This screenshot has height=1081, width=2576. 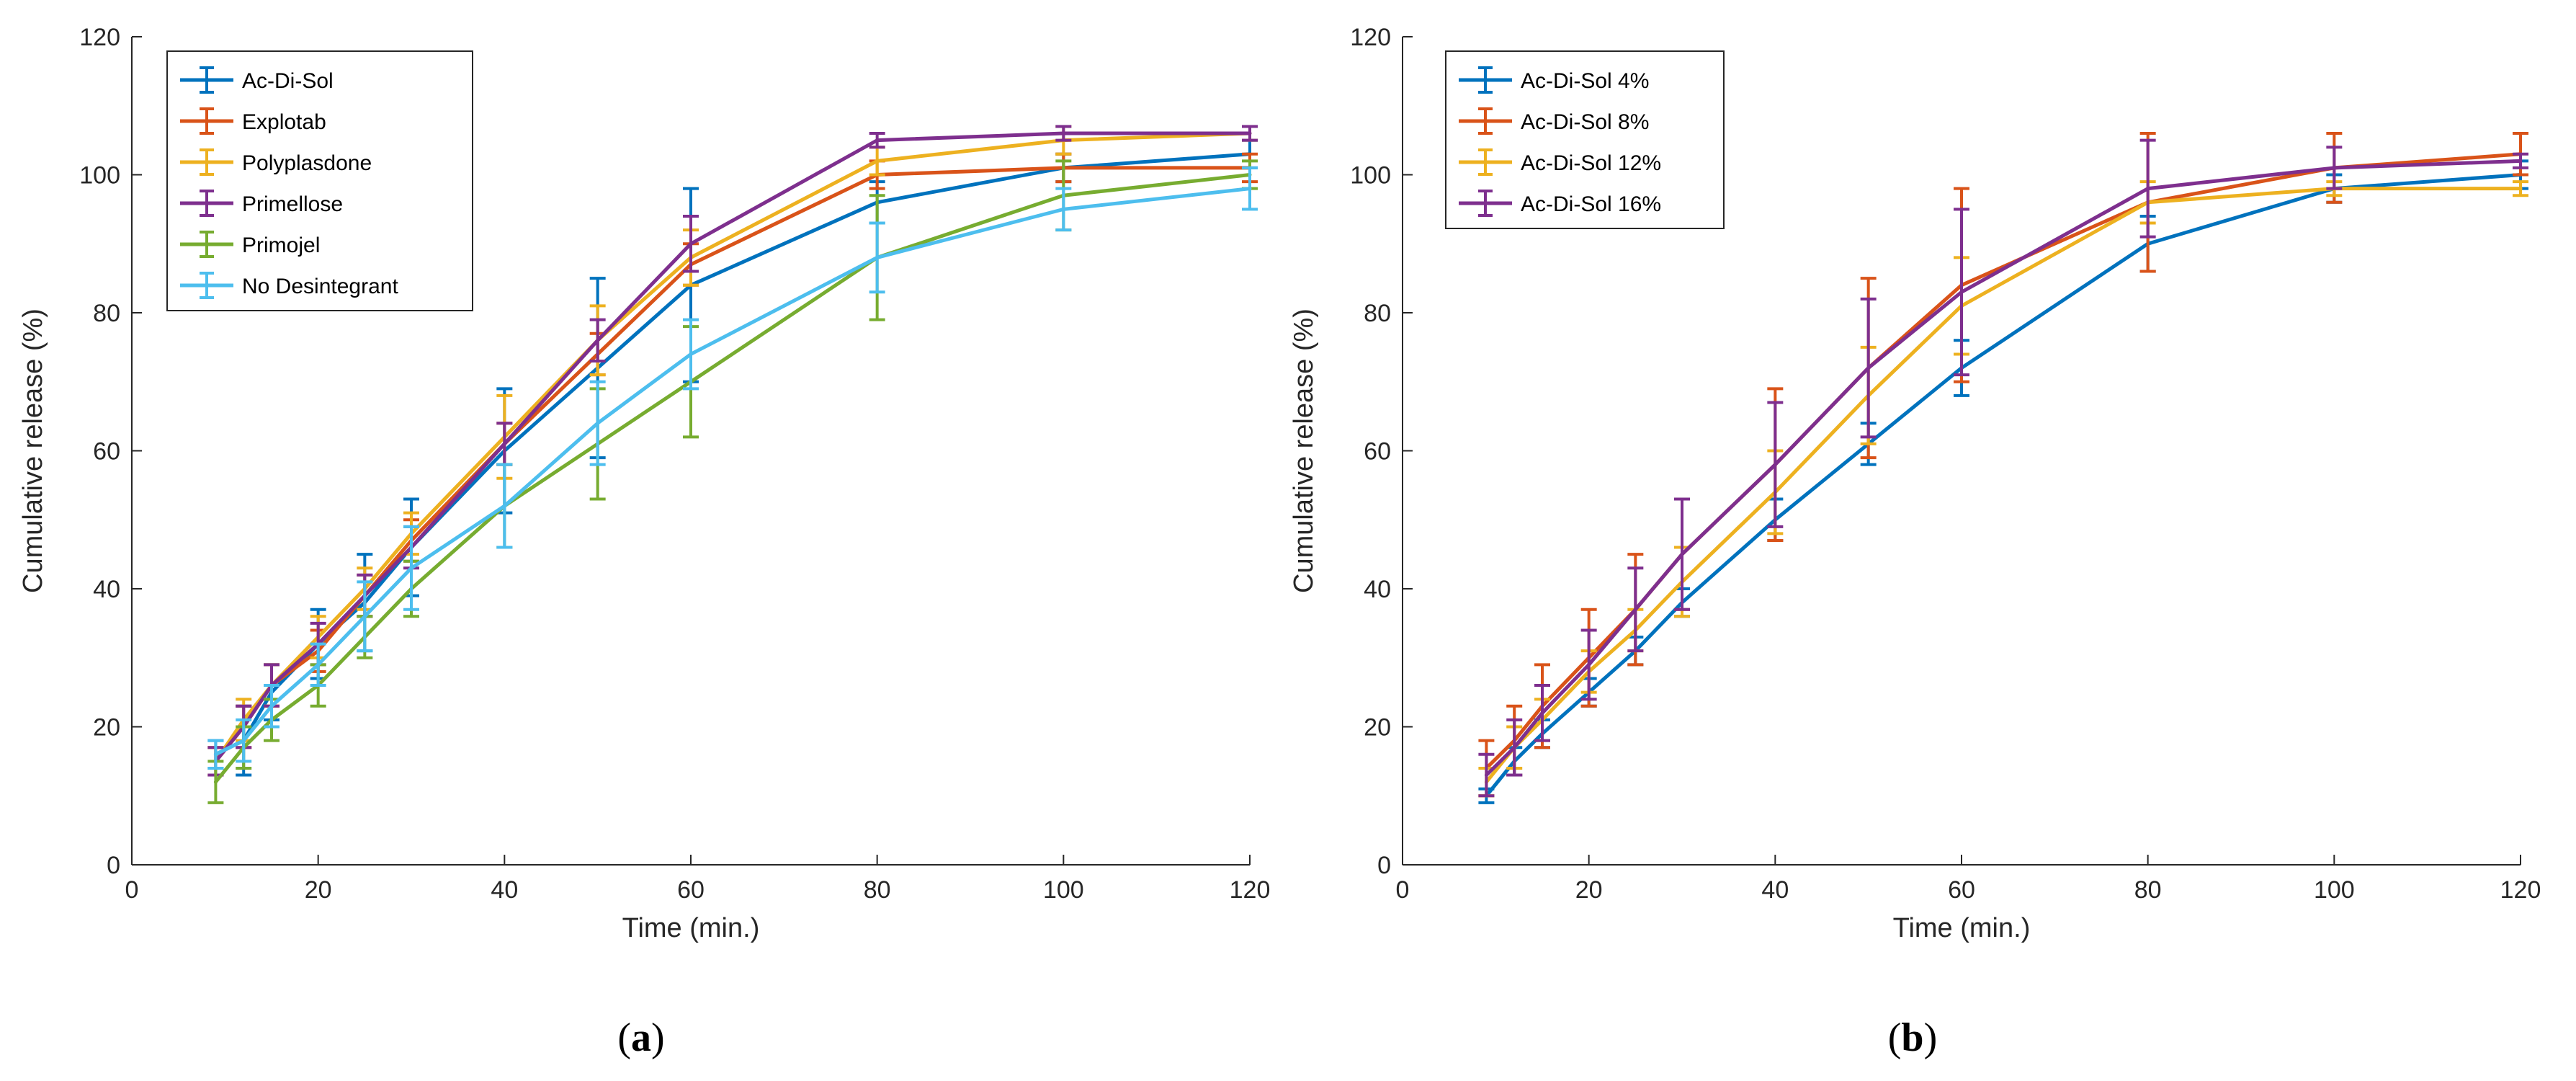 I want to click on legend-entry: No Desintegrant, so click(x=289, y=285).